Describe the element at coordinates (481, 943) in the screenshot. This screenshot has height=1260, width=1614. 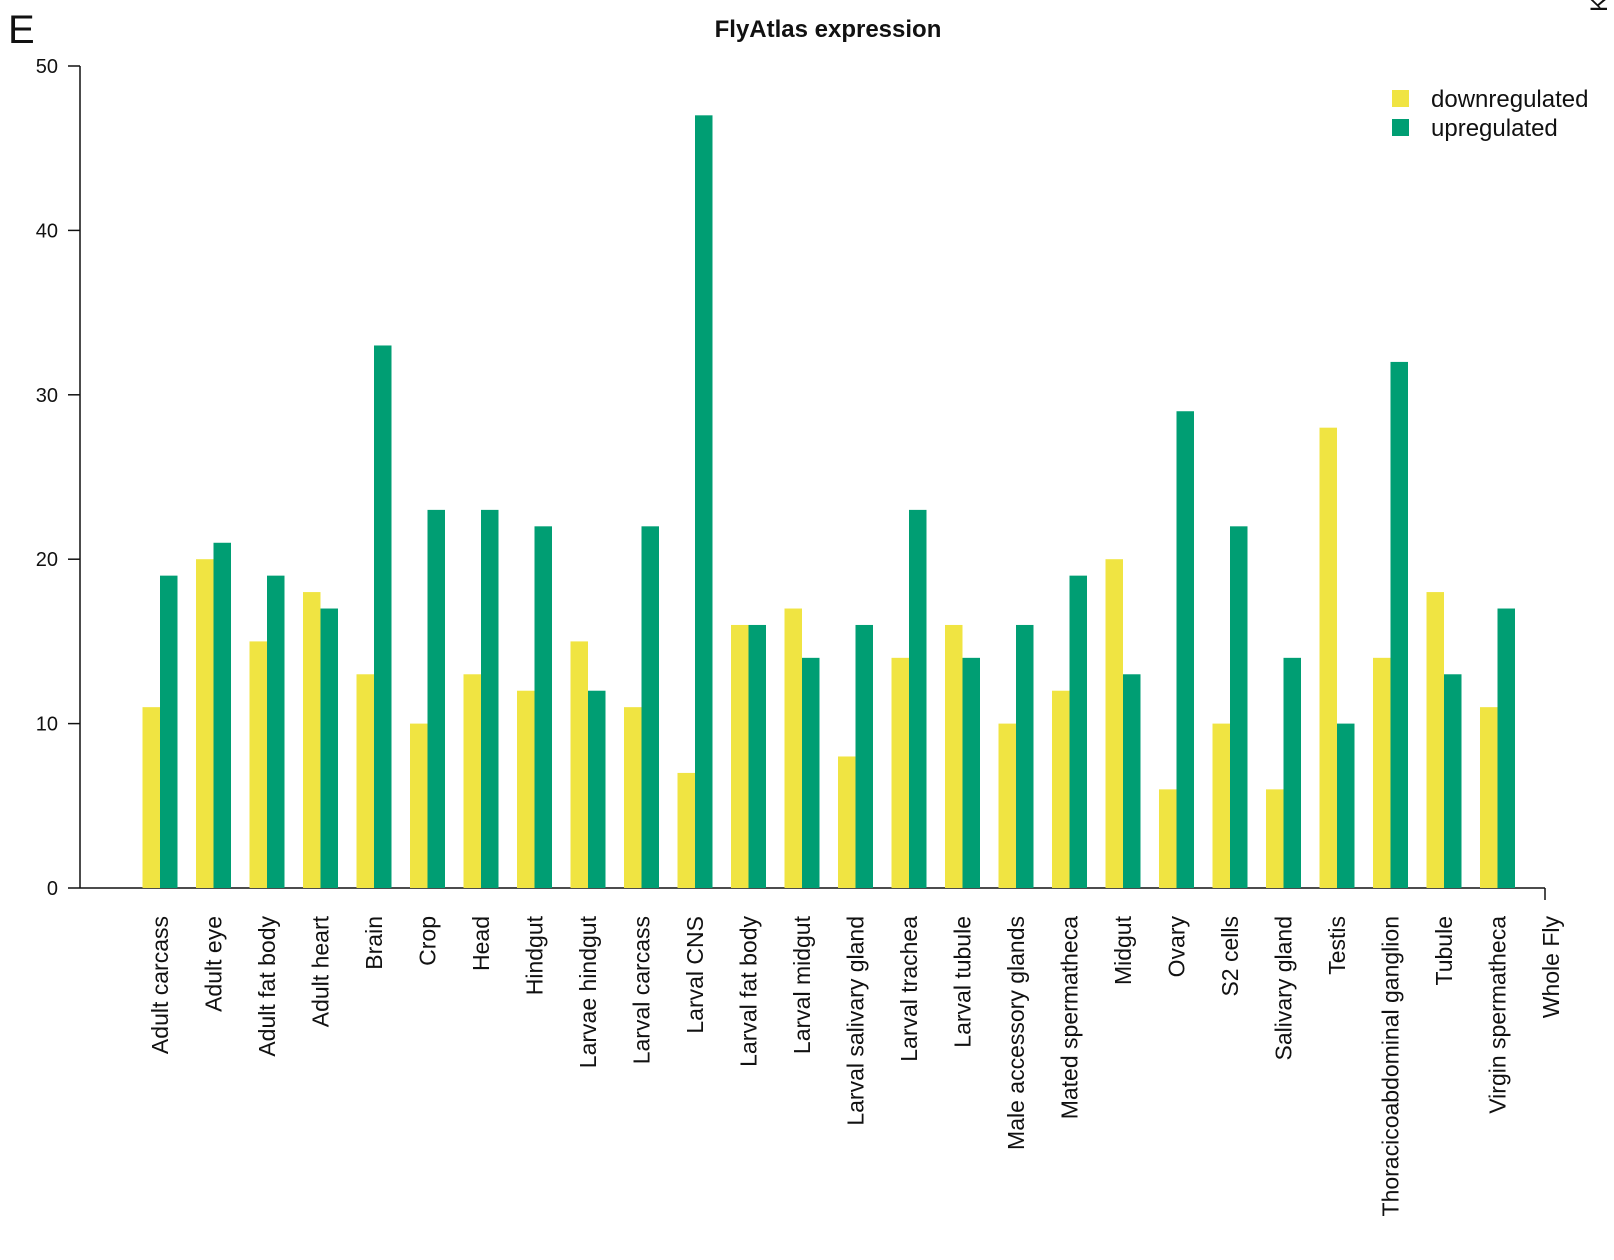
I see `x-tick-label: Head` at that location.